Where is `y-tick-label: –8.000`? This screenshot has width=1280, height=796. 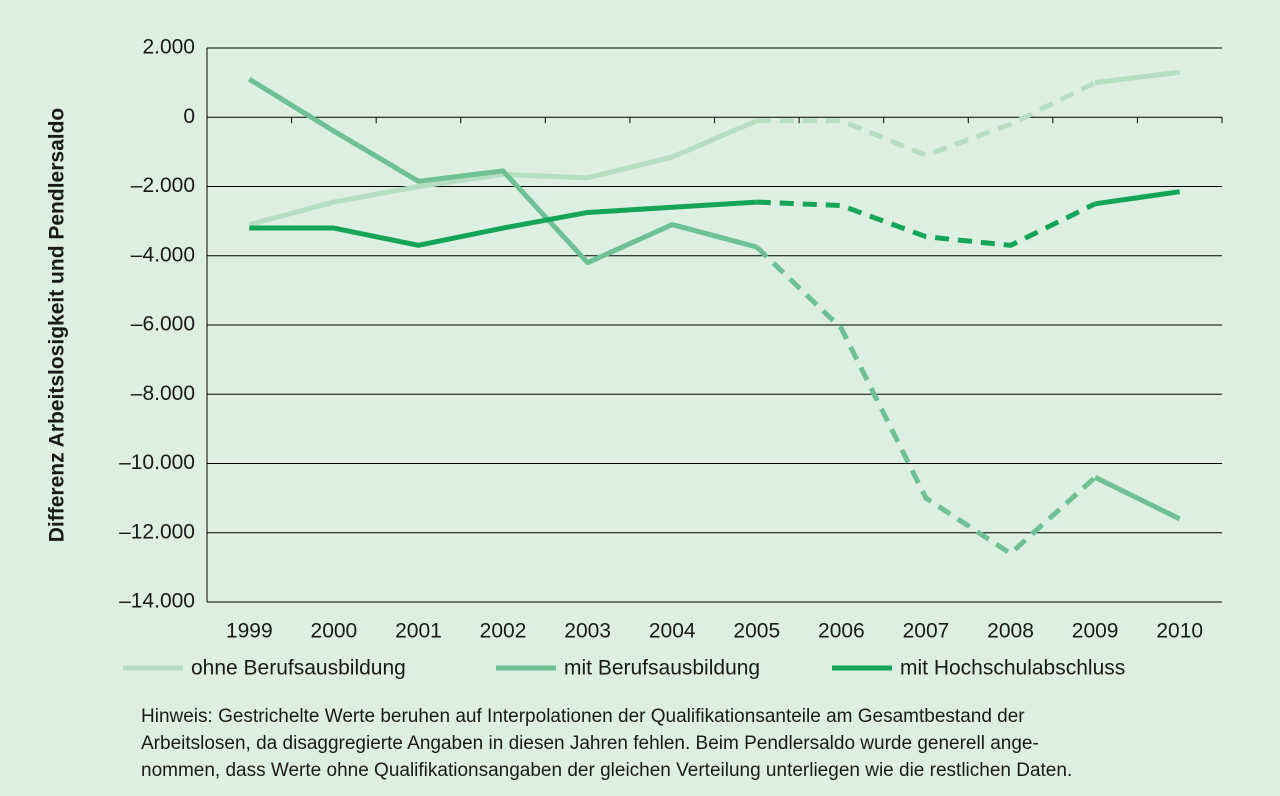
y-tick-label: –8.000 is located at coordinates (163, 393).